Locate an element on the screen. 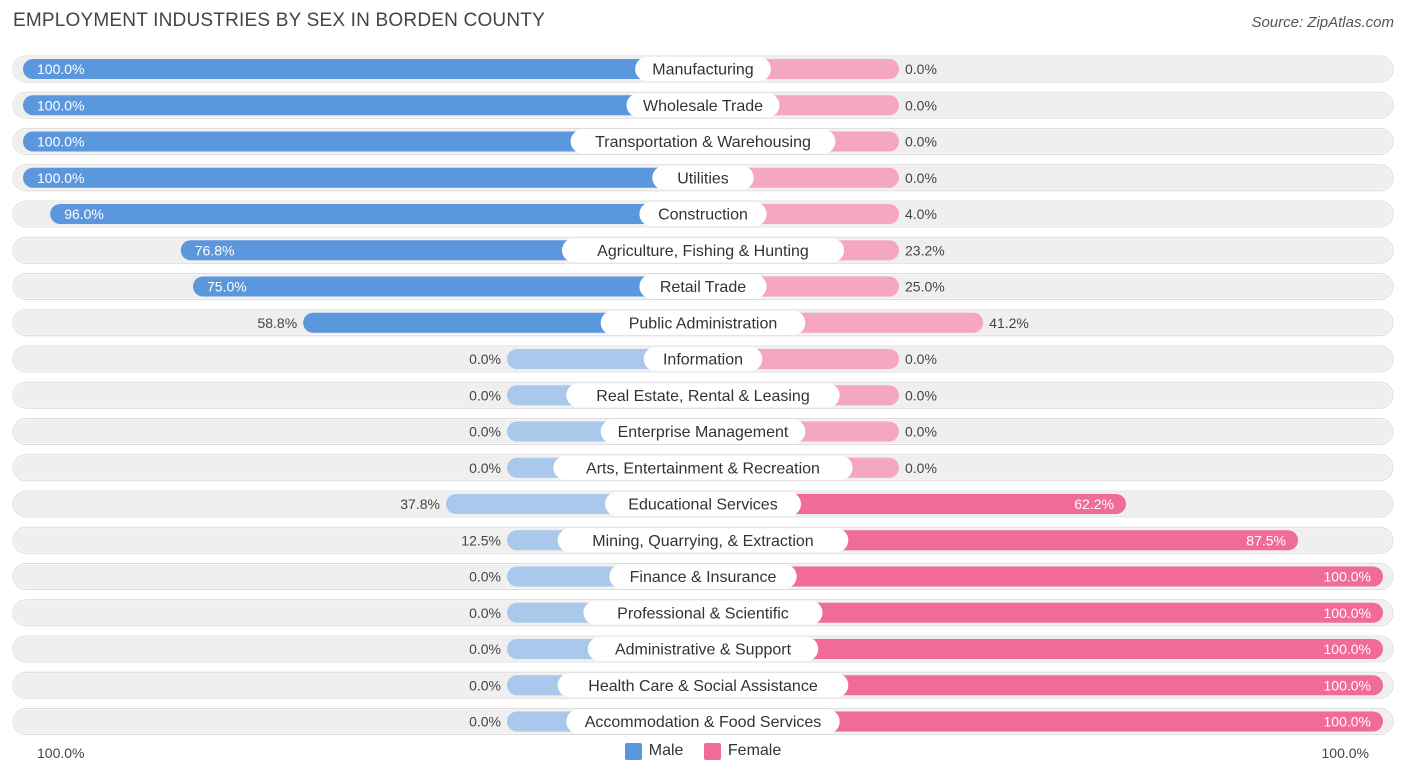 Image resolution: width=1406 pixels, height=776 pixels. male-value-label: 12.5% is located at coordinates (481, 540).